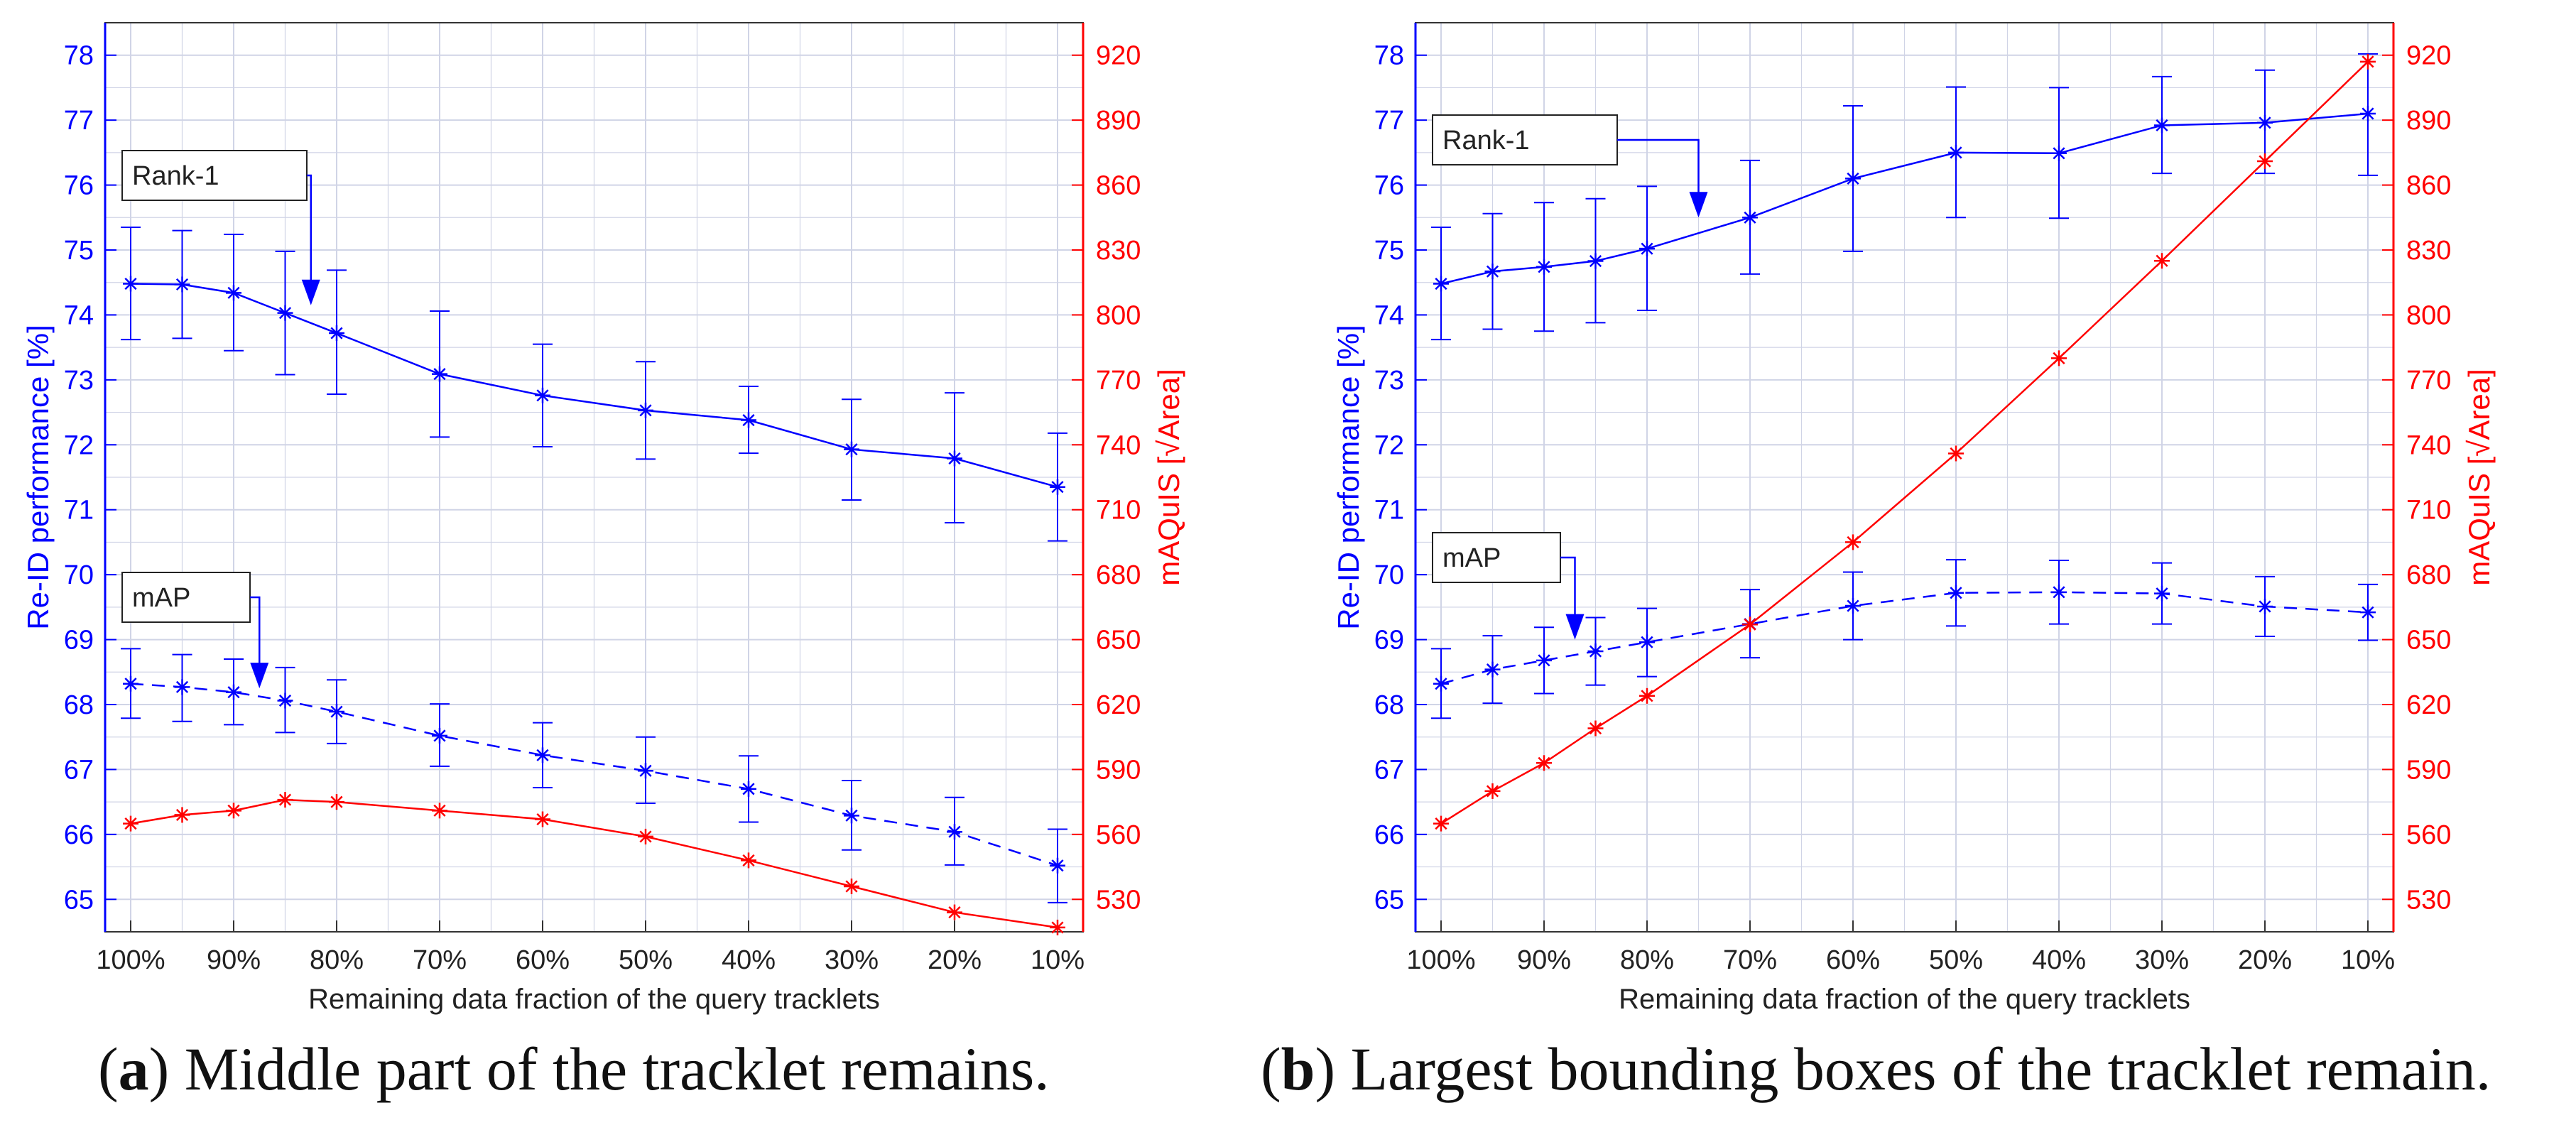  I want to click on left-y-tick-label: 72, so click(79, 445).